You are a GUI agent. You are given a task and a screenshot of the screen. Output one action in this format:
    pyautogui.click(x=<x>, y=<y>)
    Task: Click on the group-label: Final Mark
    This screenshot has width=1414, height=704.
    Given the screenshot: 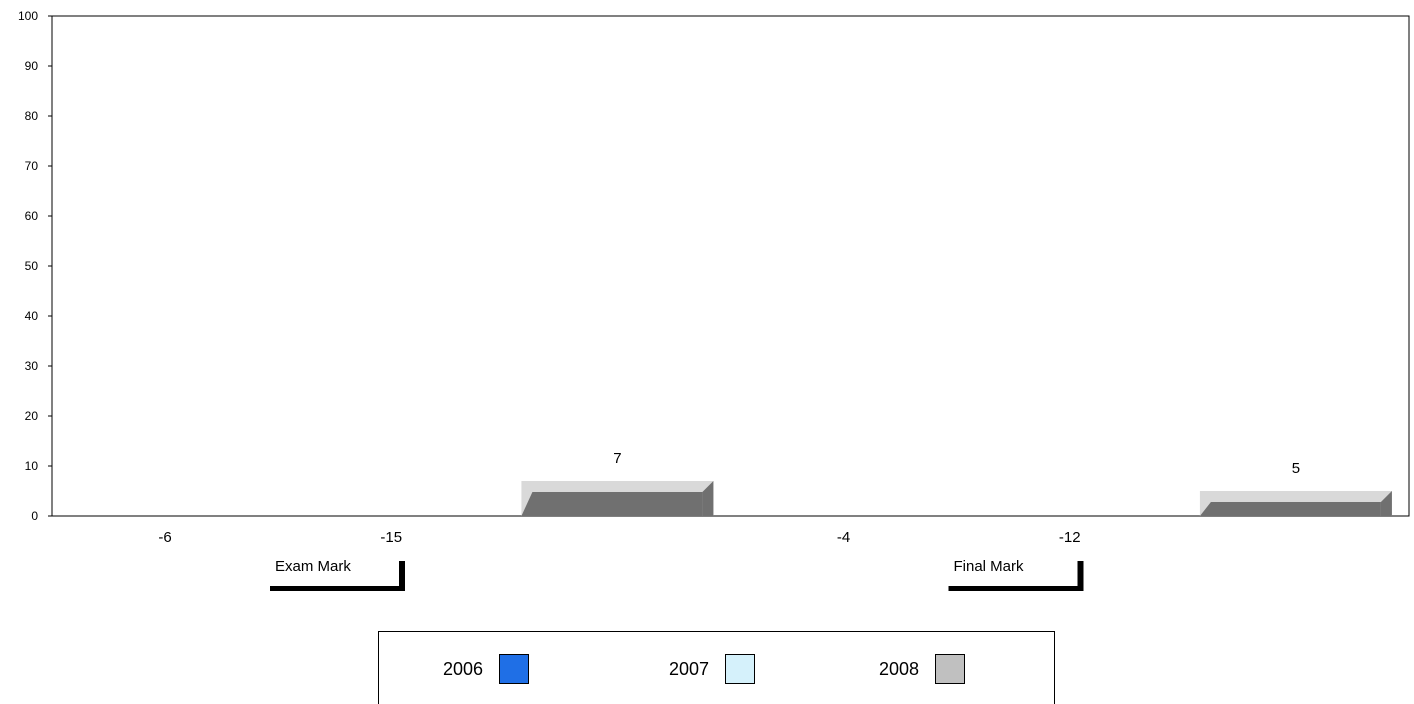 What is the action you would take?
    pyautogui.click(x=1016, y=574)
    